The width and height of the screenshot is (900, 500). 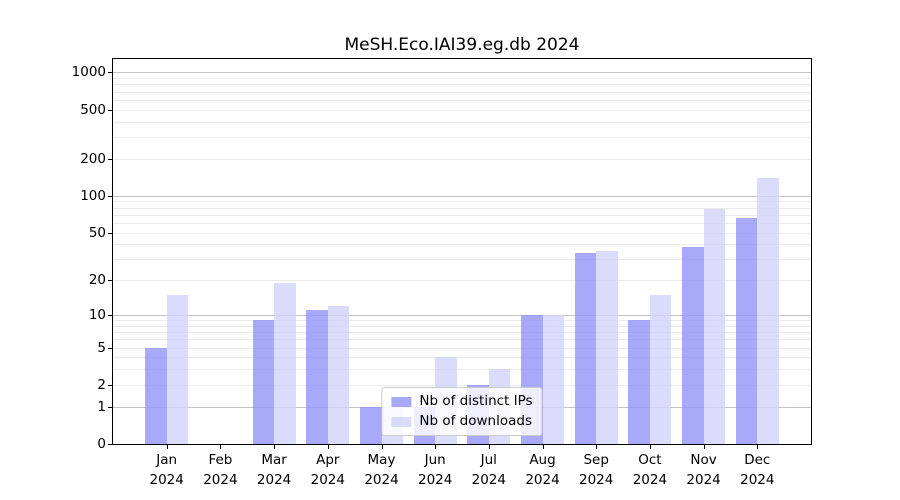 What do you see at coordinates (166, 470) in the screenshot?
I see `x-tick-label: Jan 2024` at bounding box center [166, 470].